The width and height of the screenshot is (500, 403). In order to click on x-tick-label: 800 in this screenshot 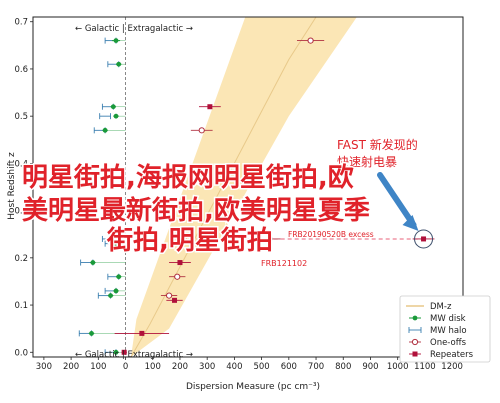, I will do `click(343, 367)`.